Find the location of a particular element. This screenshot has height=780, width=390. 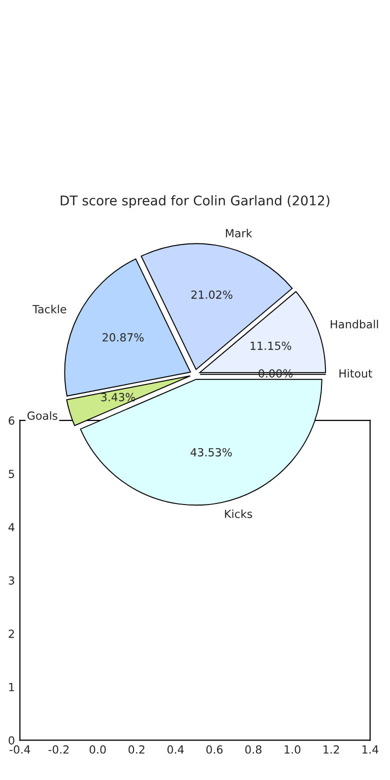

slice-label: Mark is located at coordinates (239, 233).